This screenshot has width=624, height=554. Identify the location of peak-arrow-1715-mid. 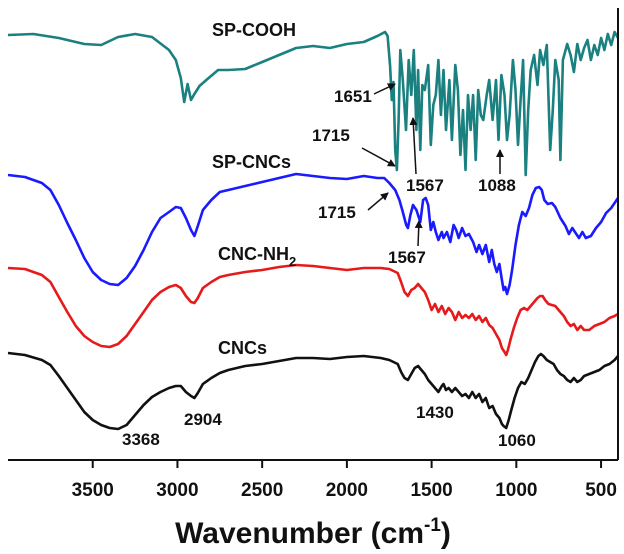
(378, 201).